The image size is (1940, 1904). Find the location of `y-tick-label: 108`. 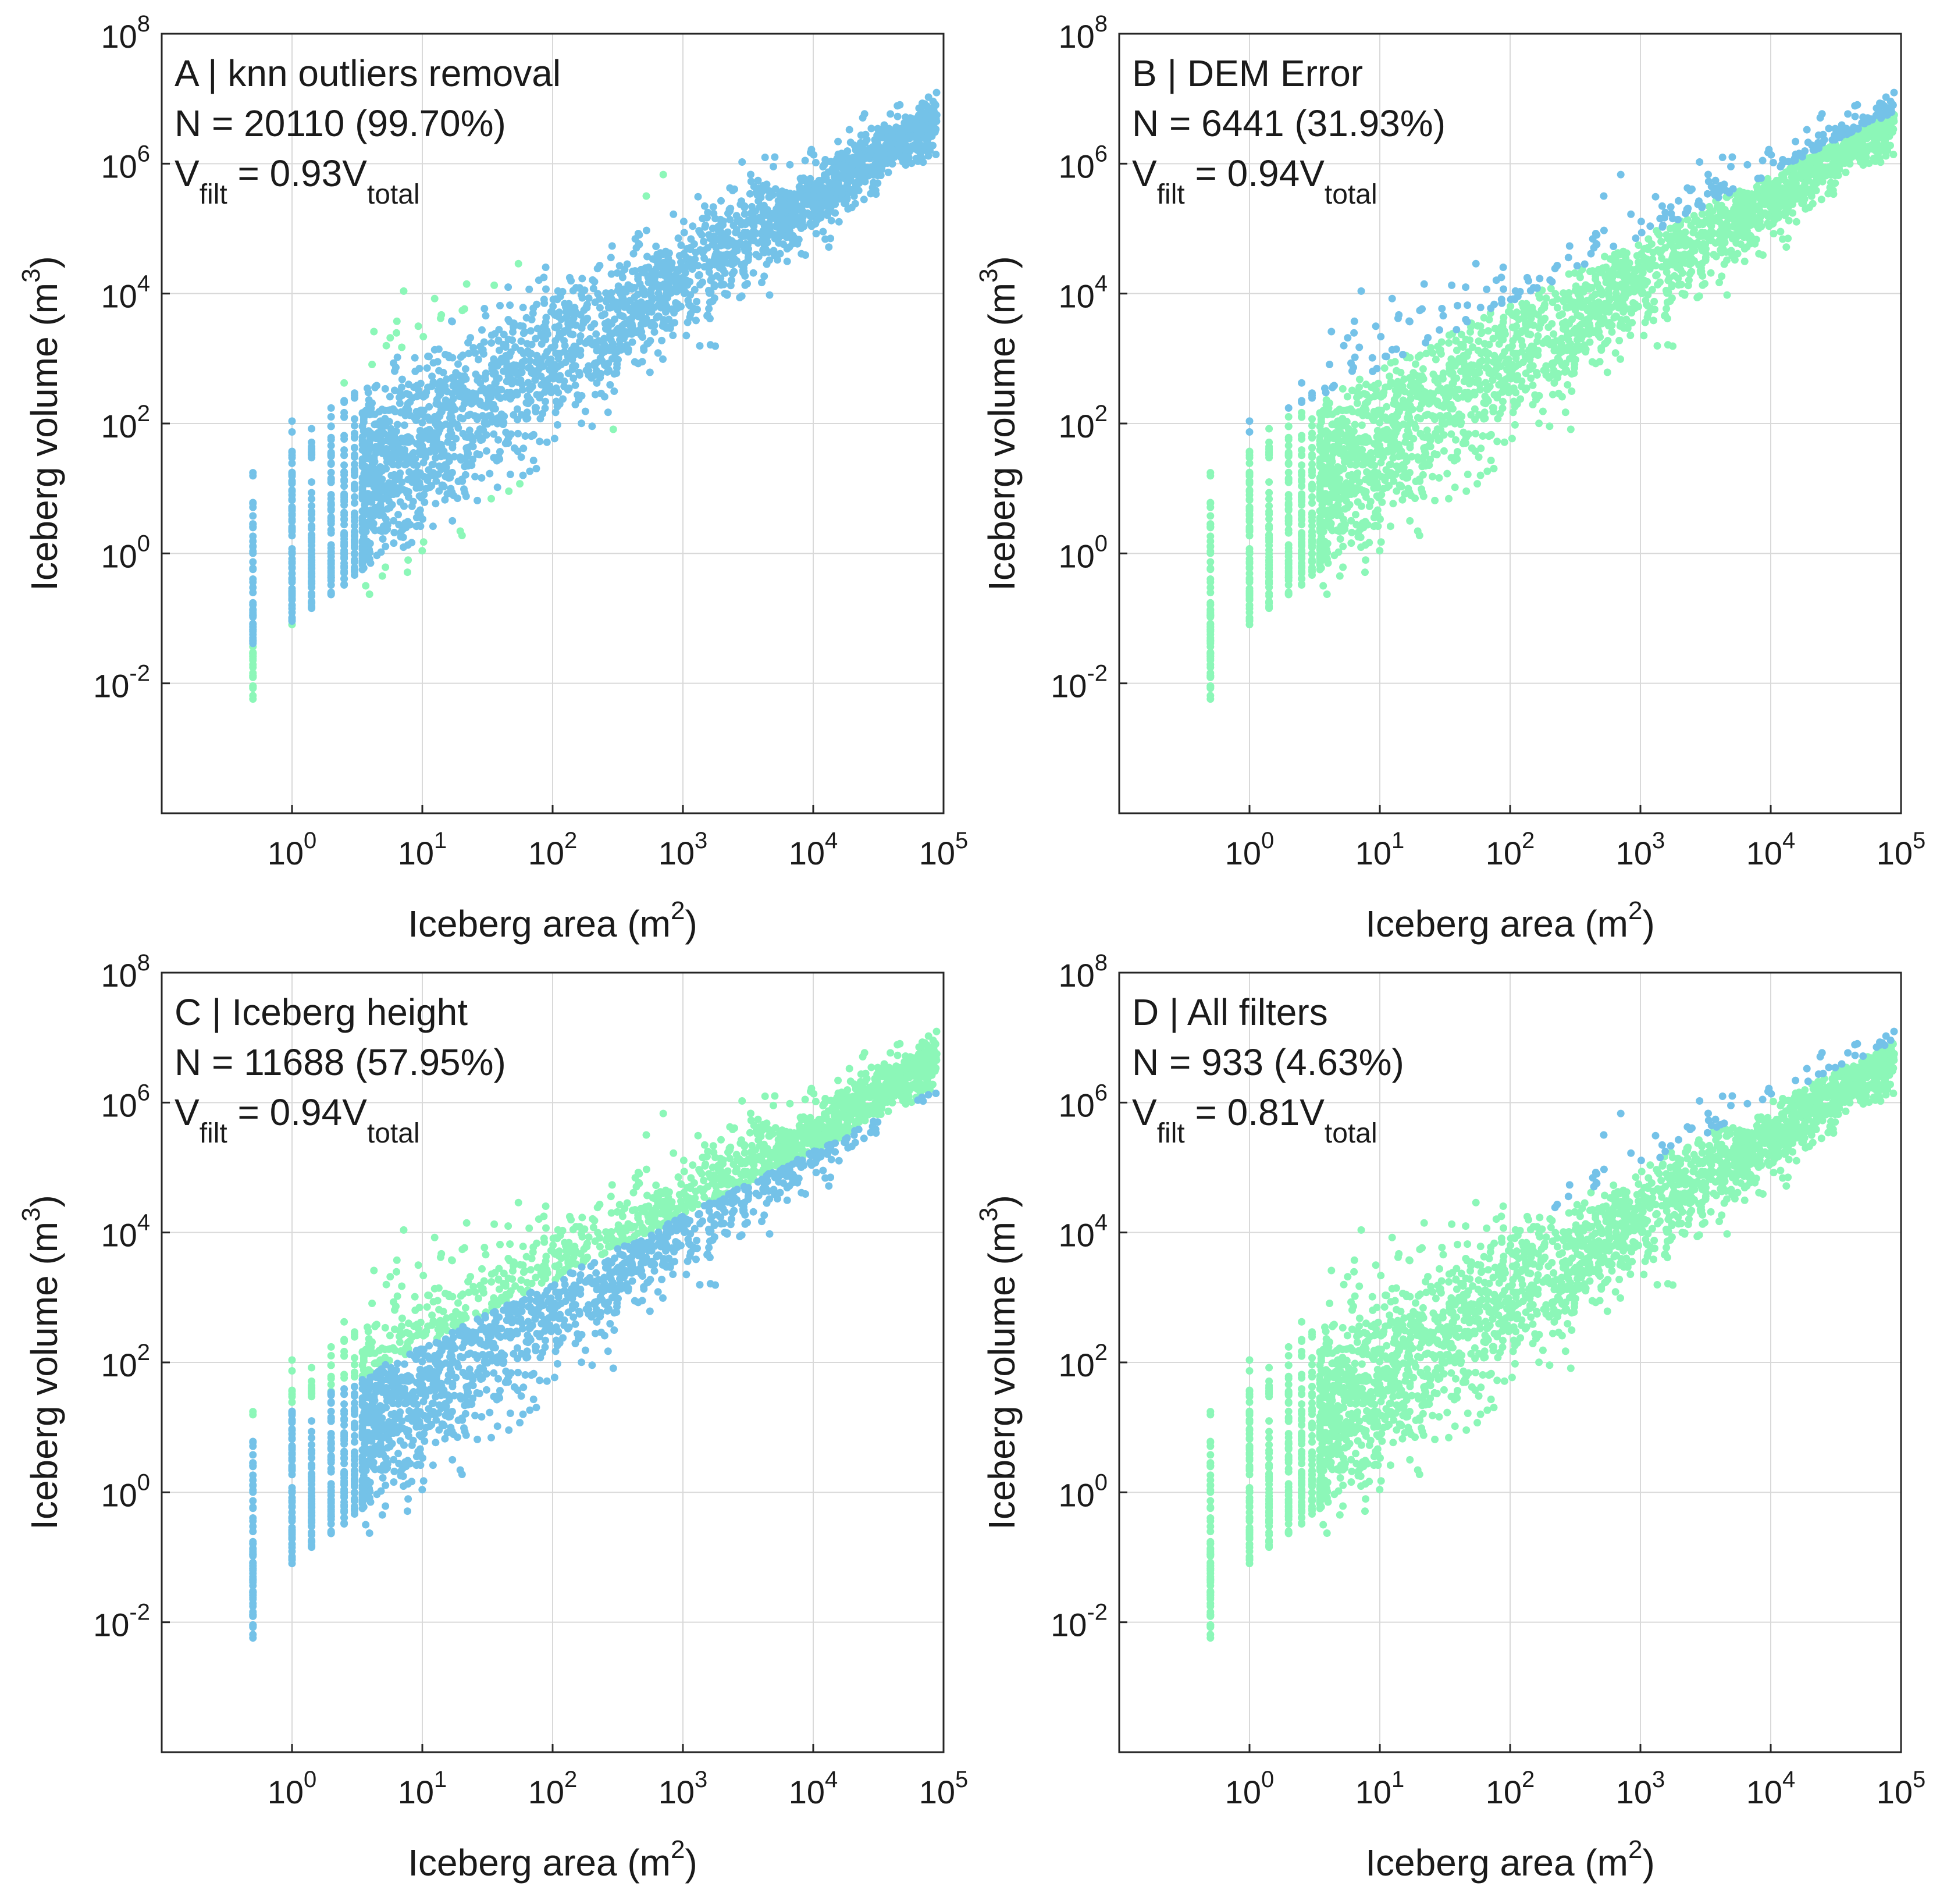

y-tick-label: 108 is located at coordinates (125, 33).